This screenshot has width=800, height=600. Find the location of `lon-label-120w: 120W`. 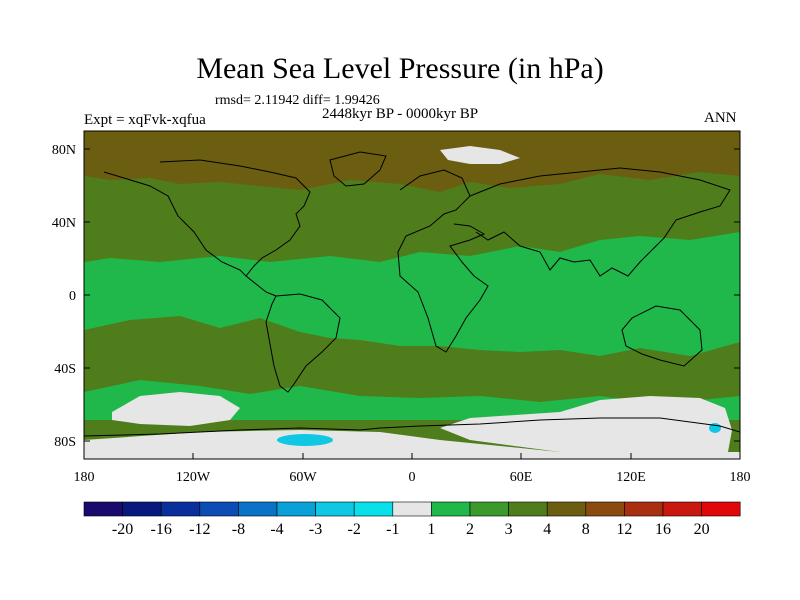

lon-label-120w: 120W is located at coordinates (193, 477).